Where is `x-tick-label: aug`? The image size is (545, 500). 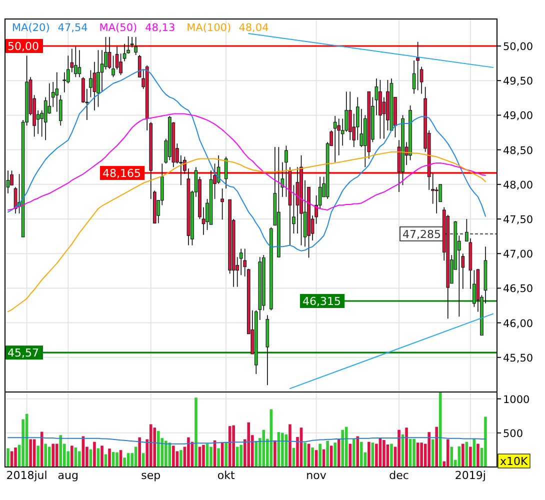 x-tick-label: aug is located at coordinates (68, 475).